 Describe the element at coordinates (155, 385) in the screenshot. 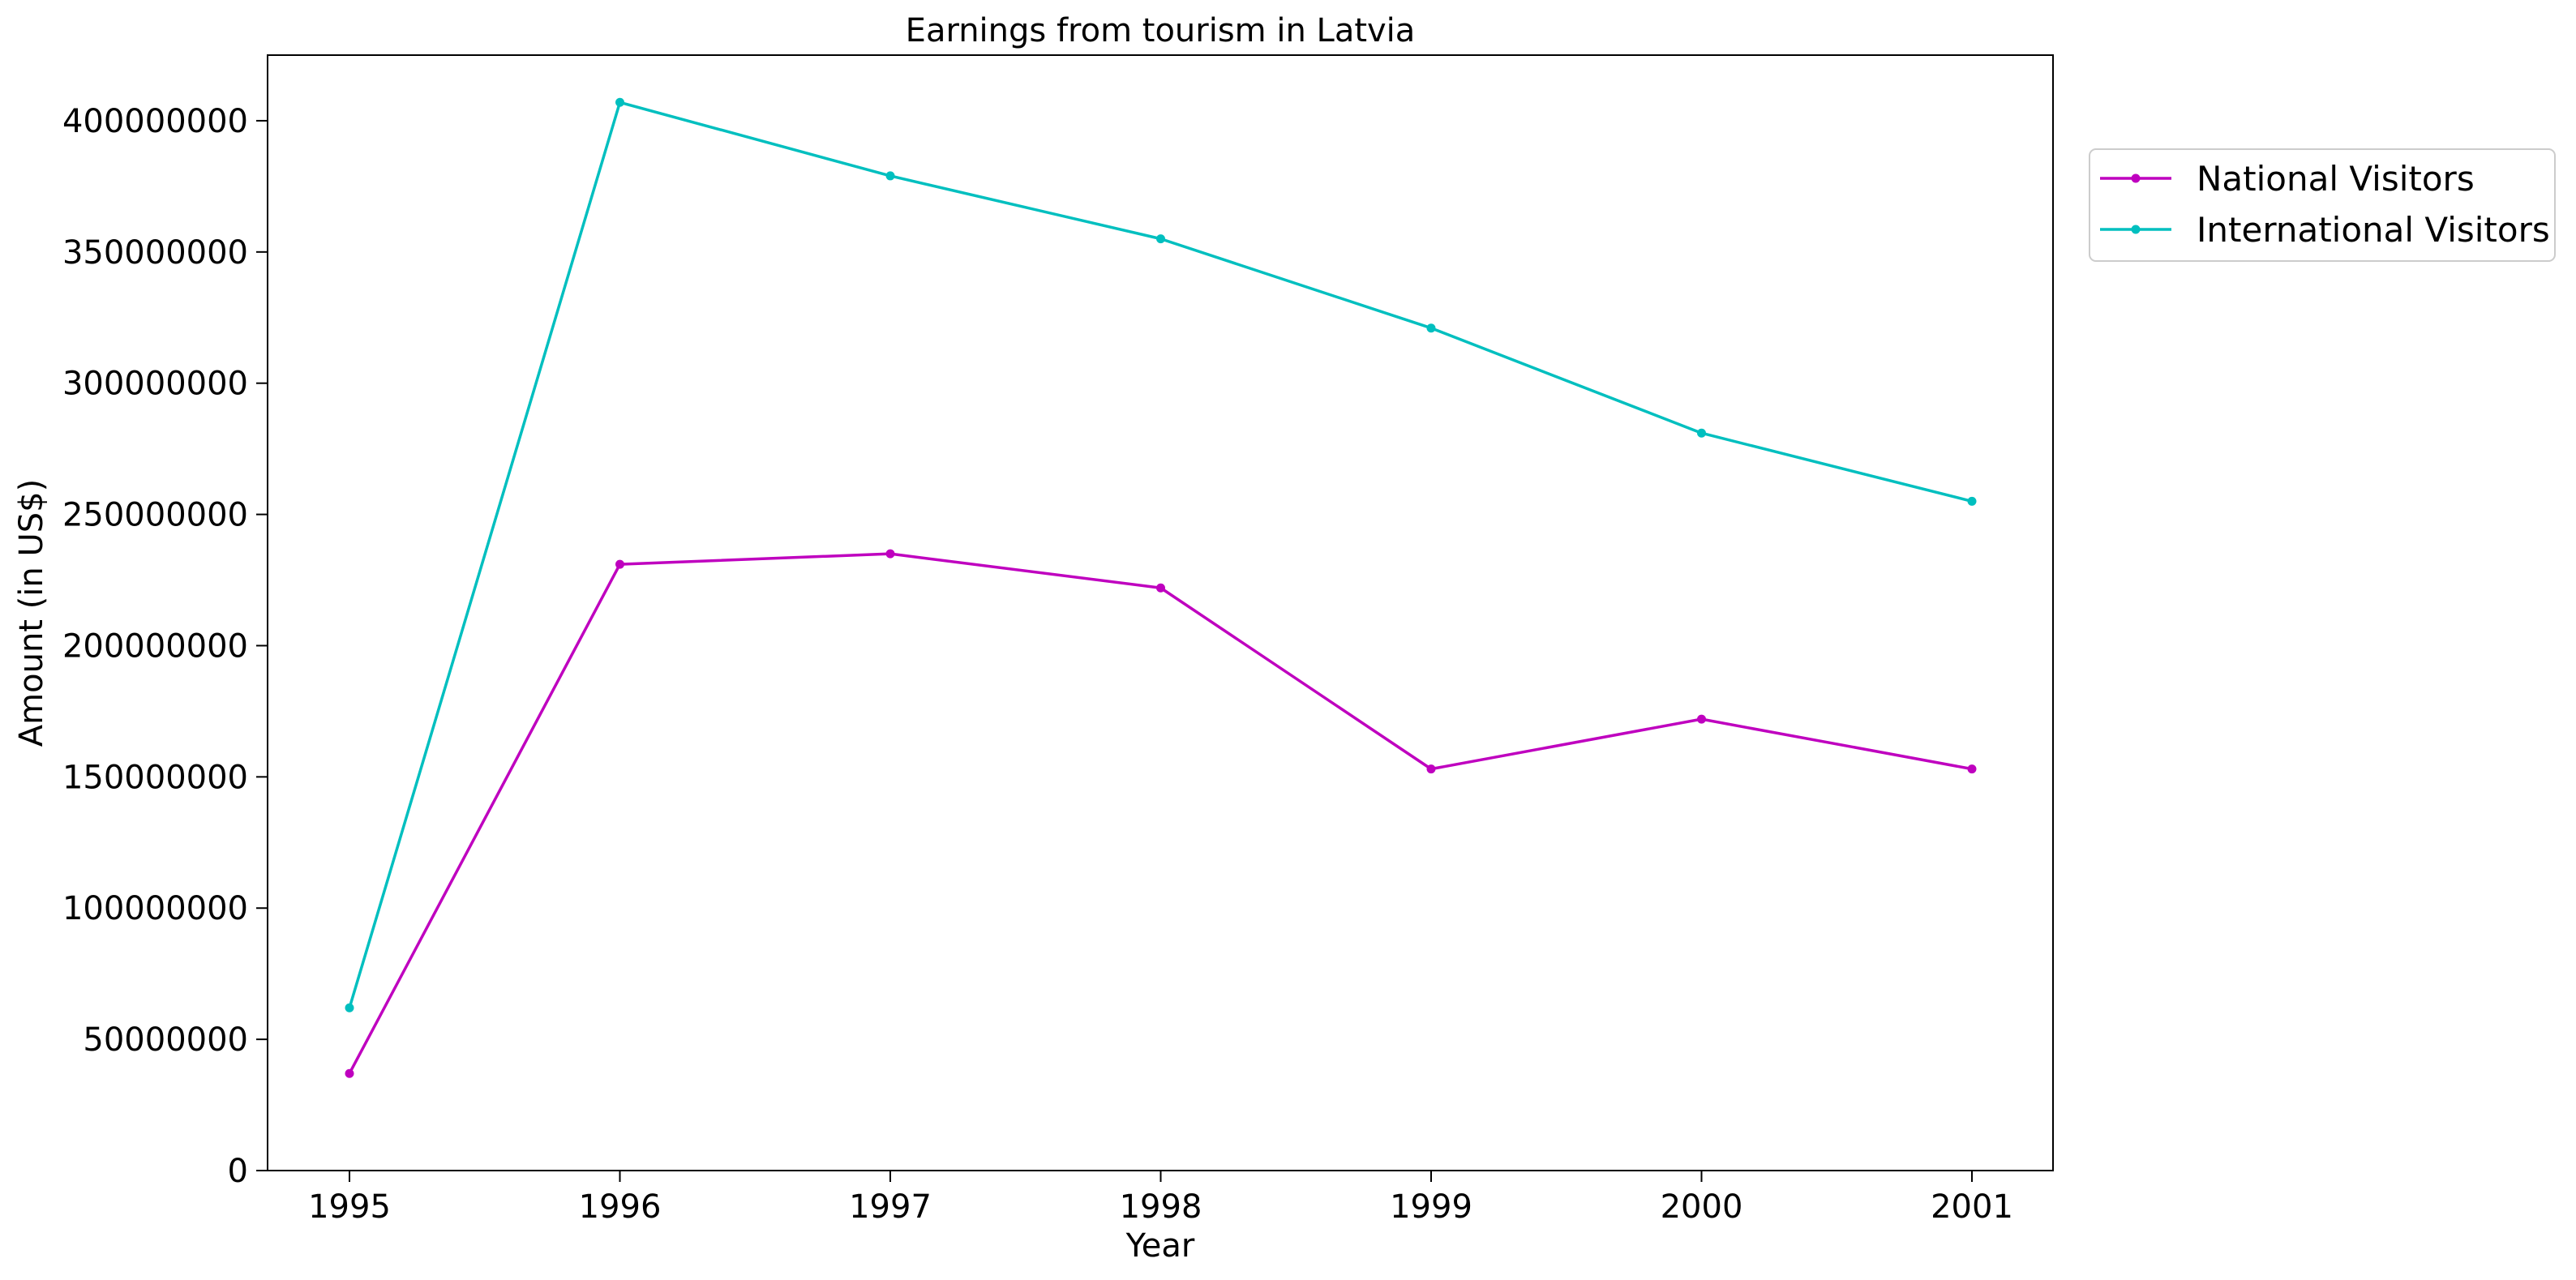

I see `y-tick-label: 300000000` at that location.